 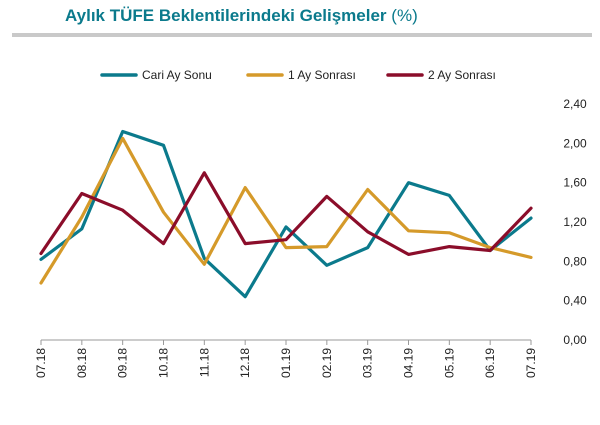 I want to click on legend-label: 2 Ay Sonrası, so click(x=462, y=75).